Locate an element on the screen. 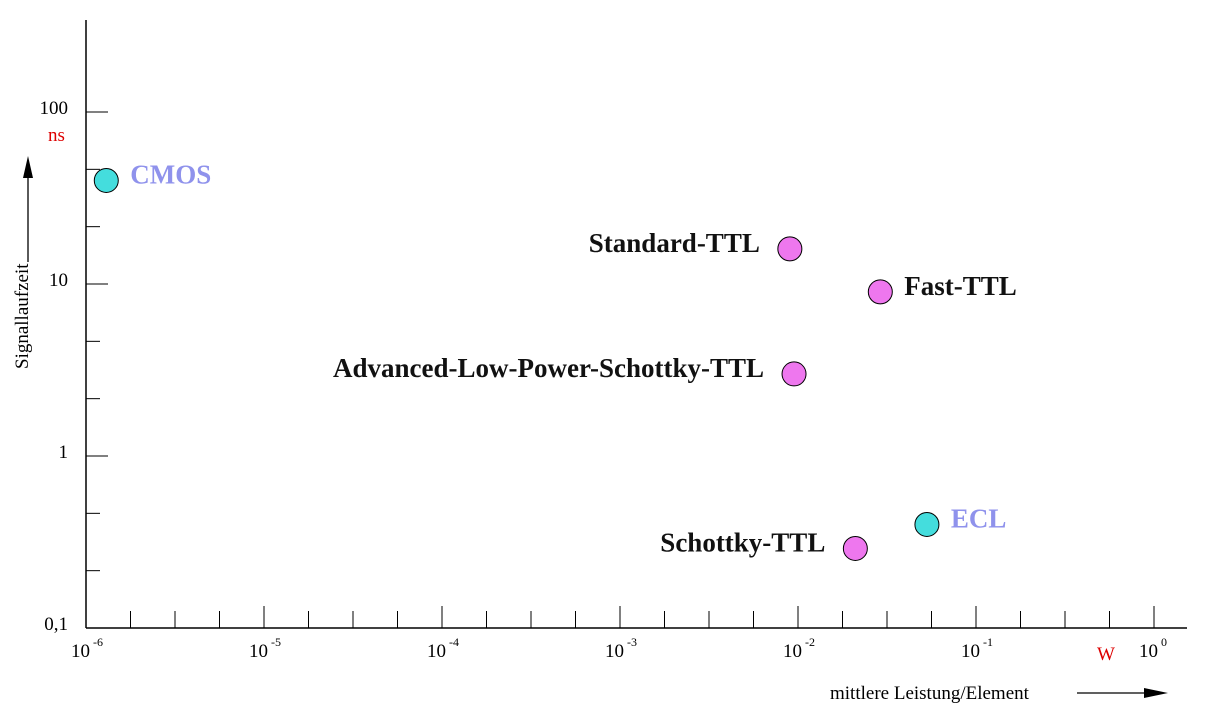  x-tick-label: 10 -5 is located at coordinates (265, 648).